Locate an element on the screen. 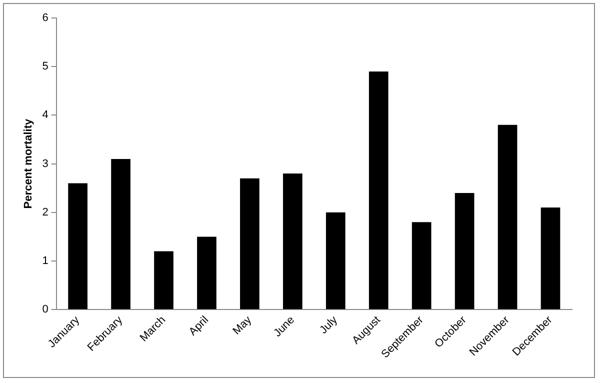 This screenshot has width=600, height=383. x-tick-label: May is located at coordinates (242, 326).